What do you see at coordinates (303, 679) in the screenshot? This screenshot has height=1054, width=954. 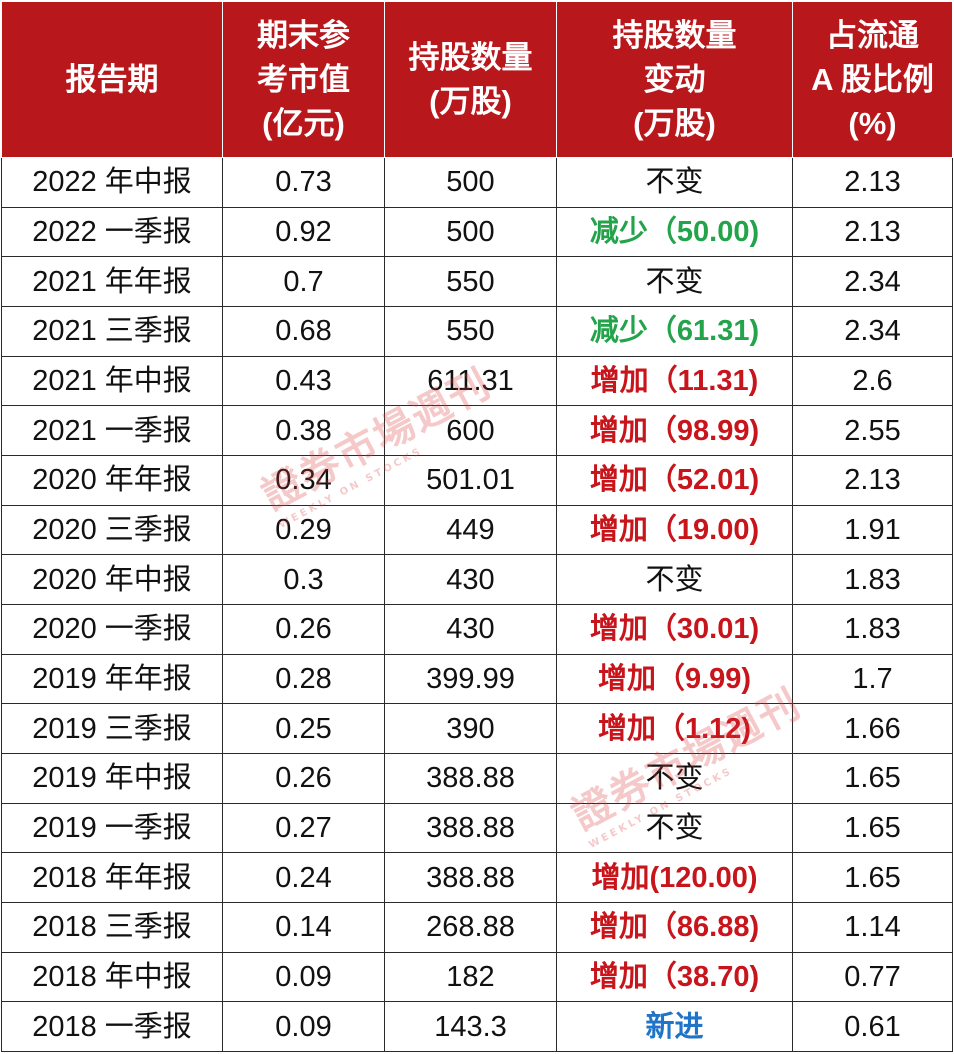 I see `cell-market-value: 0.28` at bounding box center [303, 679].